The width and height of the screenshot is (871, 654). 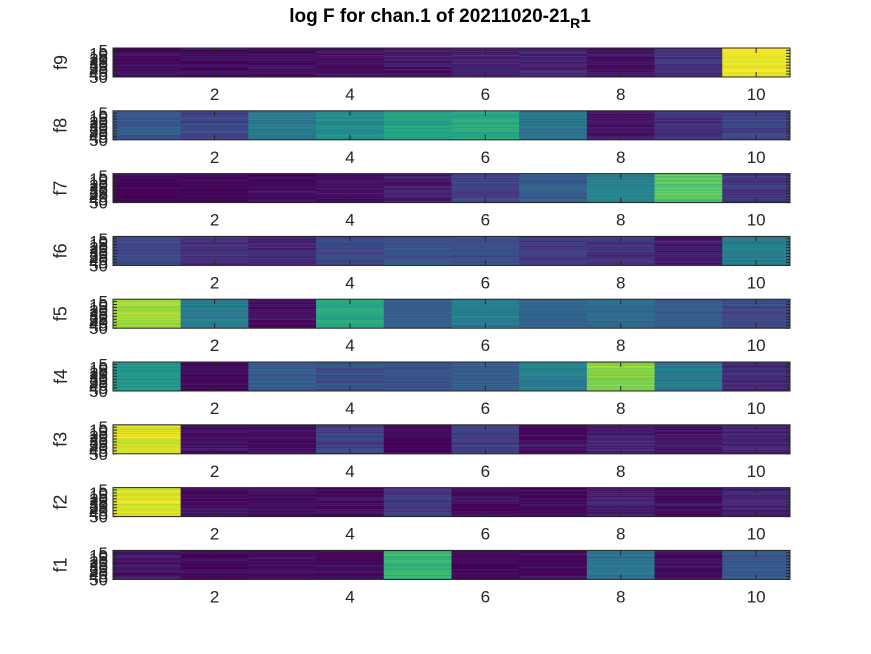 What do you see at coordinates (349, 345) in the screenshot?
I see `x-tick-label: 4` at bounding box center [349, 345].